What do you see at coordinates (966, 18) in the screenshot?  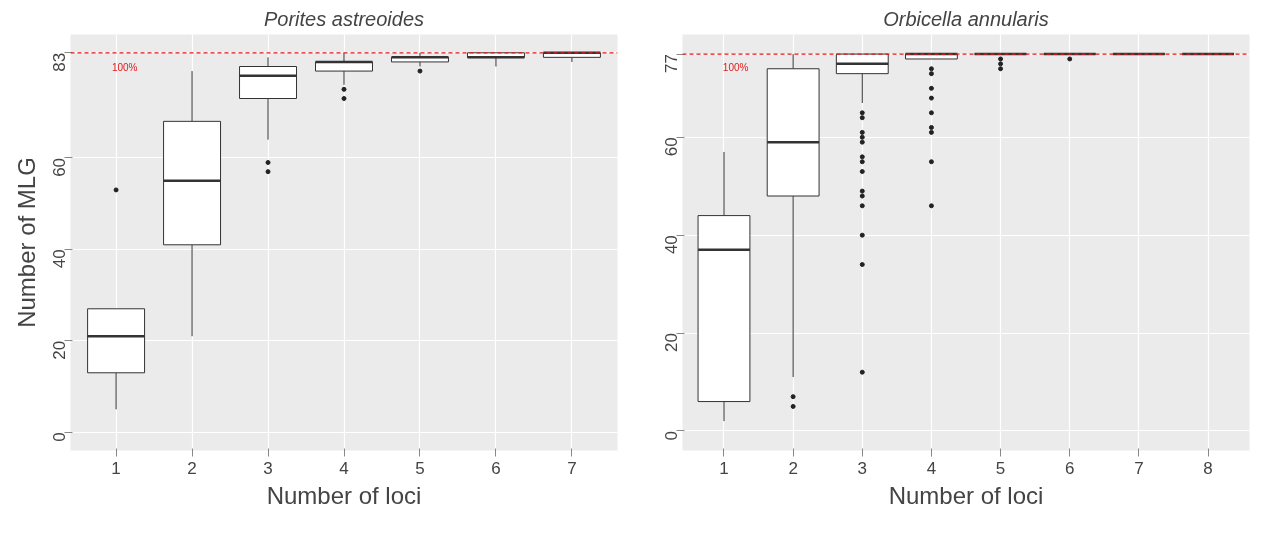 I see `chart-title: Orbicella annularis` at bounding box center [966, 18].